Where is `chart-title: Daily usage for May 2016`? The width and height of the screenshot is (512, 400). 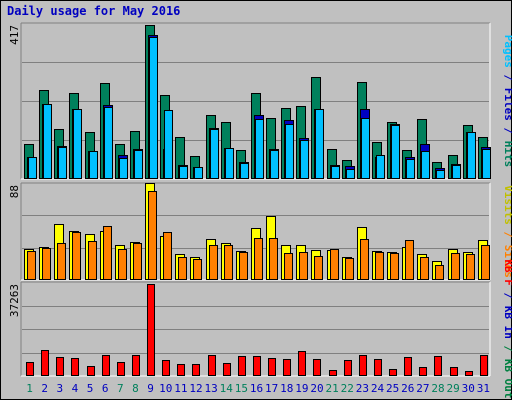 chart-title: Daily usage for May 2016 is located at coordinates (94, 11).